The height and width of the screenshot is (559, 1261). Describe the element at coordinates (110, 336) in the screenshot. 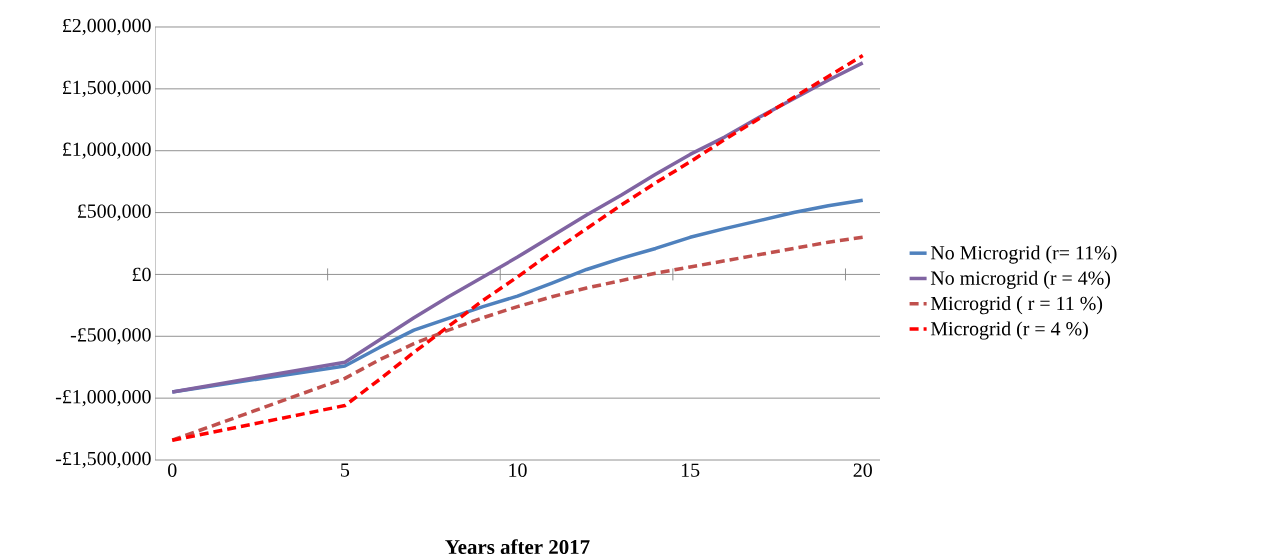

I see `y-tick-label: -£500,000` at that location.